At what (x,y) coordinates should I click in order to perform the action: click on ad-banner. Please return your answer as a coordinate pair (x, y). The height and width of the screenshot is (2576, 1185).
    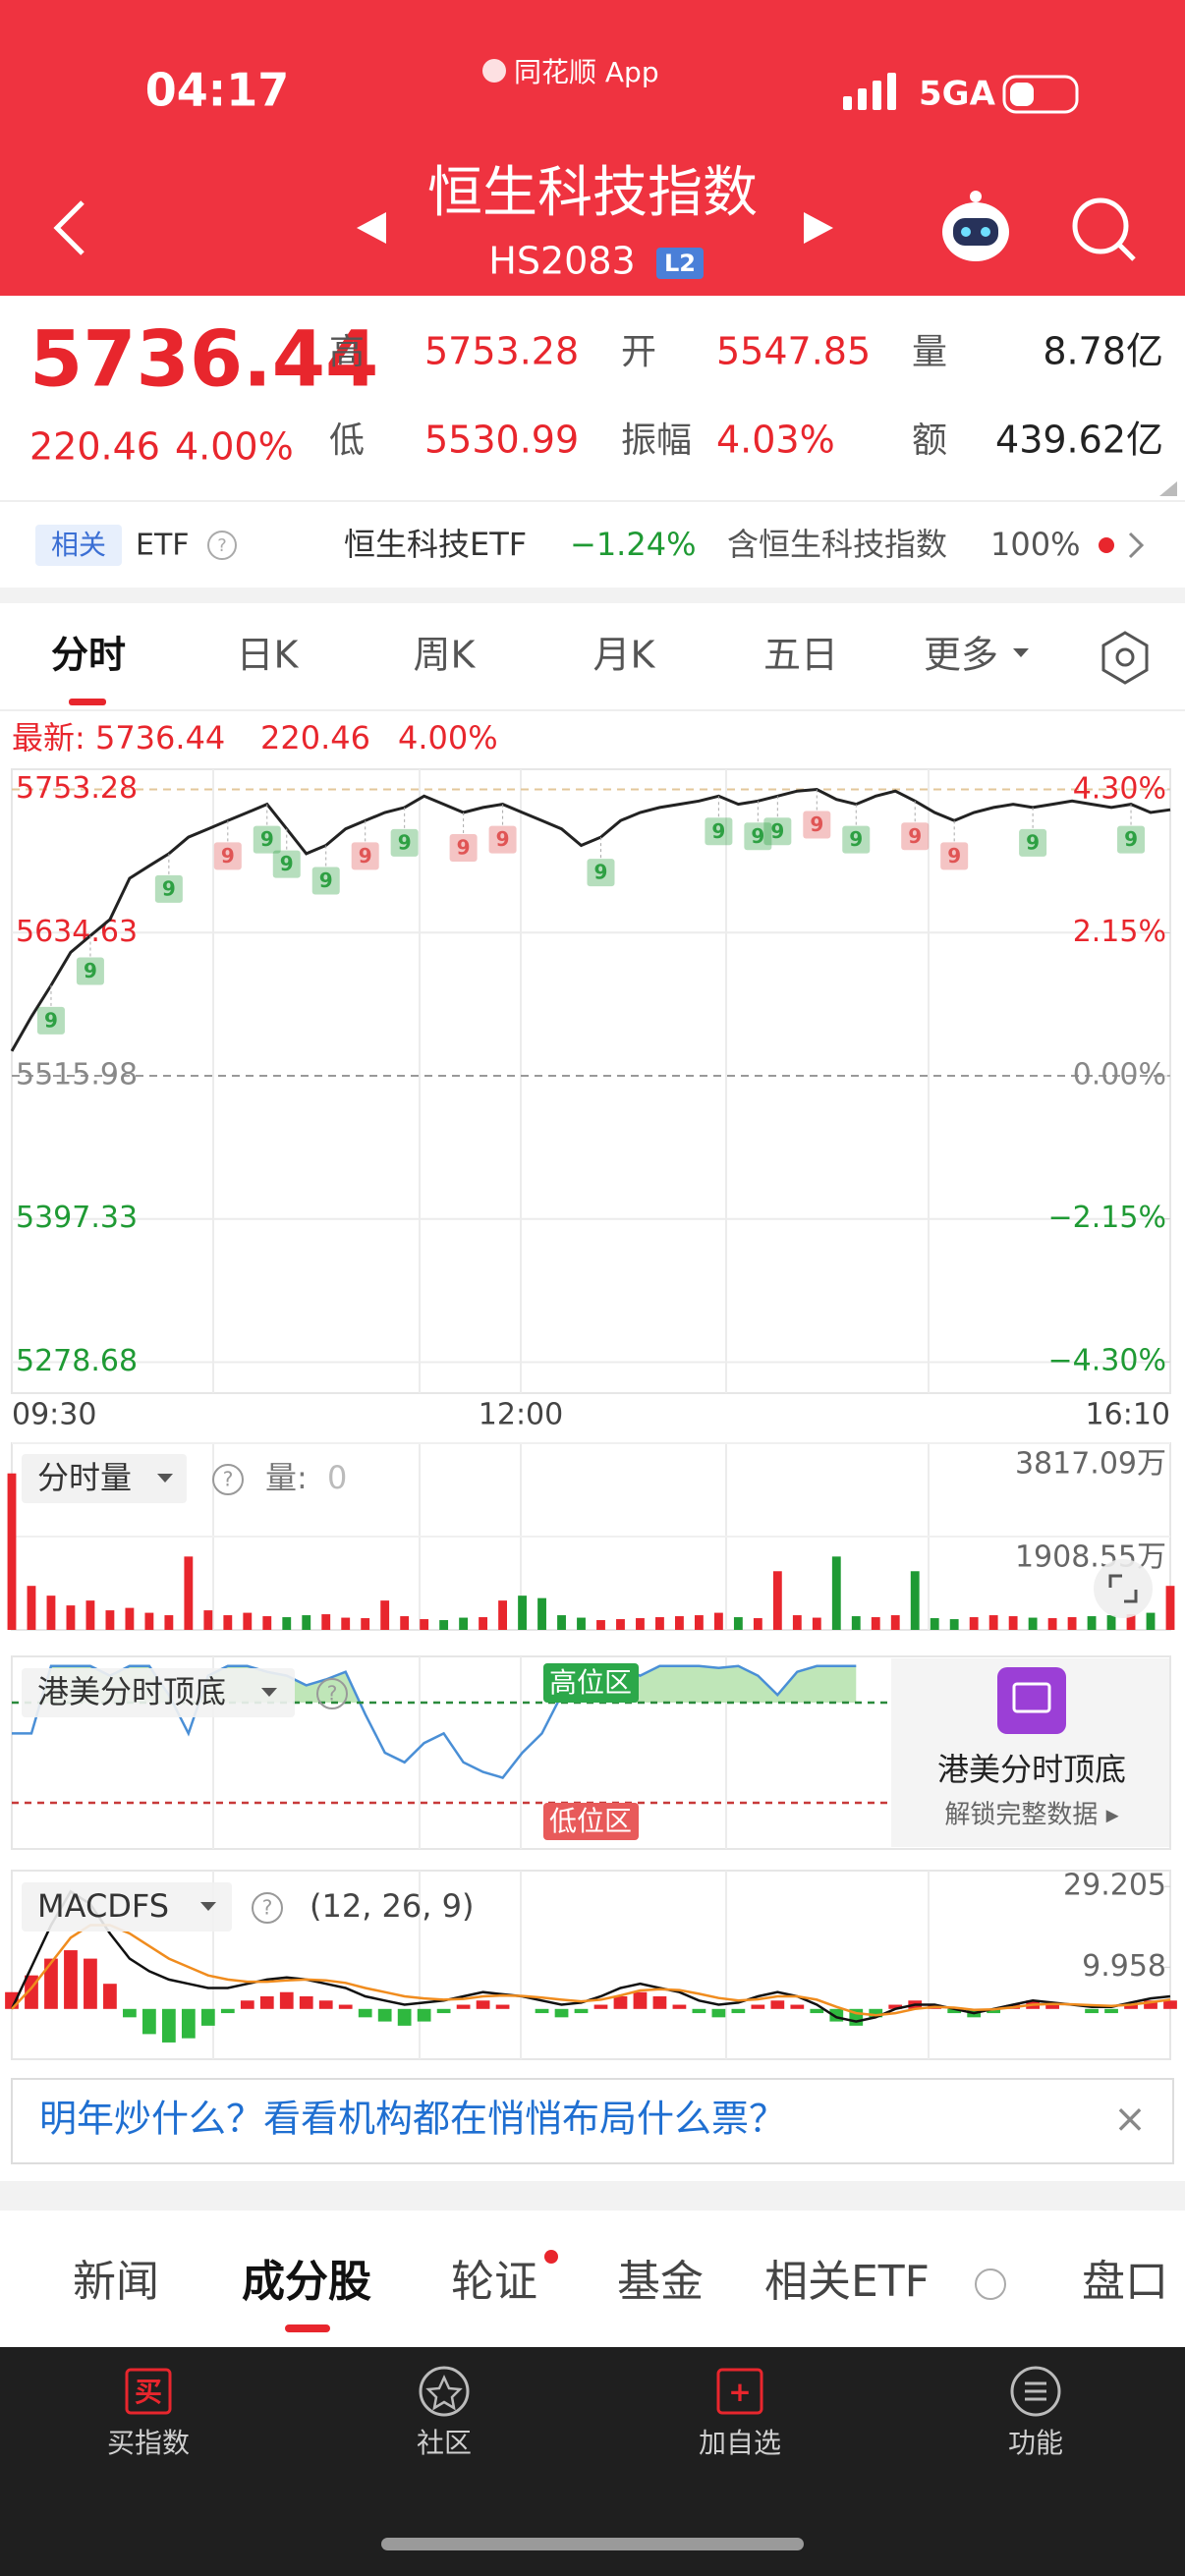
    Looking at the image, I should click on (592, 2121).